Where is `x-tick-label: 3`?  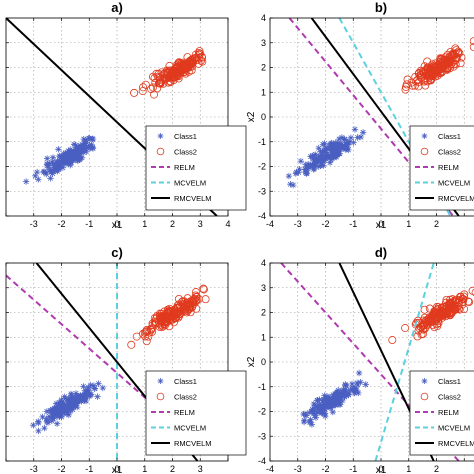
x-tick-label: 3 is located at coordinates (200, 469).